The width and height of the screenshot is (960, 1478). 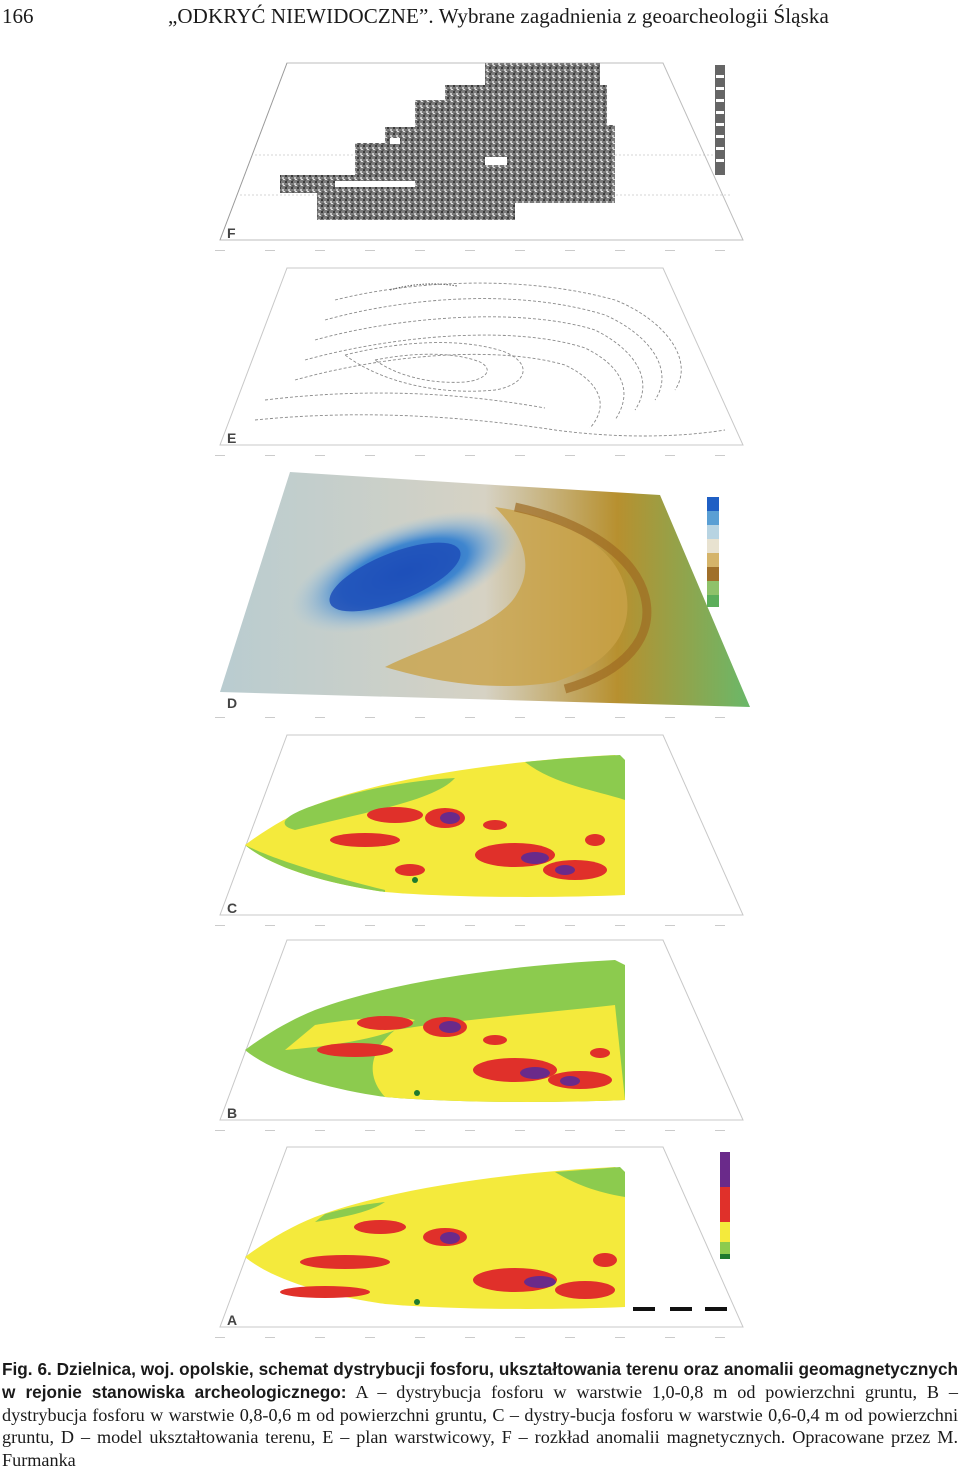 I want to click on panel-f-graphic: F —— —— —— —— —— —— —— —— —— —— ——, so click(x=479, y=158).